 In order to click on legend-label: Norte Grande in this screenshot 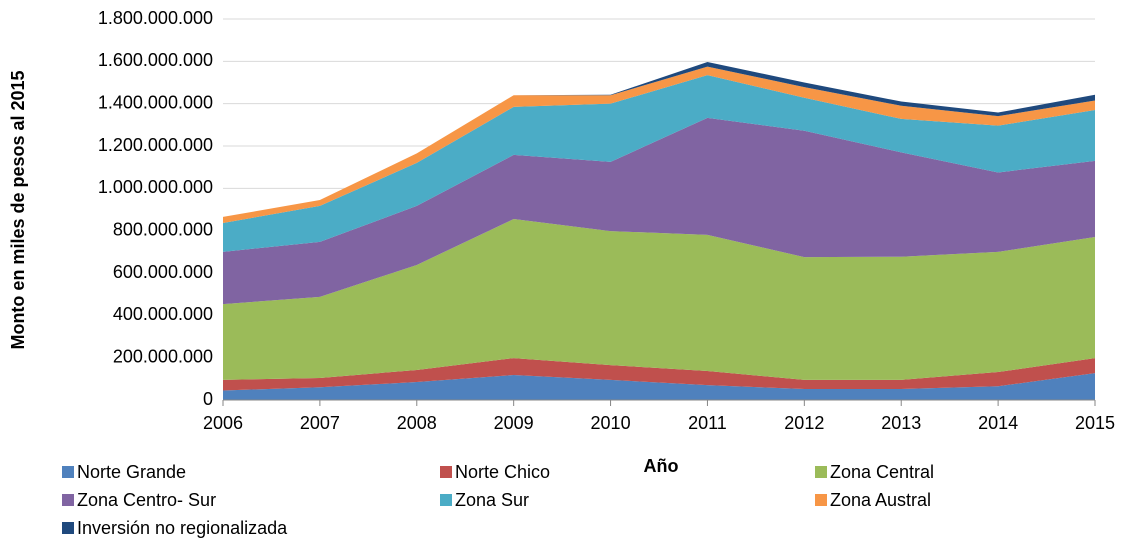, I will do `click(131, 472)`.